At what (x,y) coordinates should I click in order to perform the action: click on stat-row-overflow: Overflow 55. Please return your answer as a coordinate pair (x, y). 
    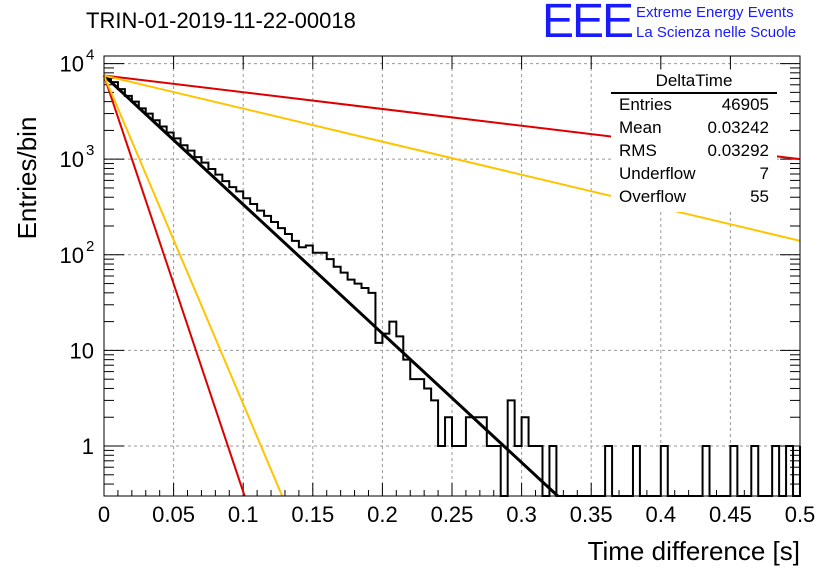
    Looking at the image, I should click on (694, 197).